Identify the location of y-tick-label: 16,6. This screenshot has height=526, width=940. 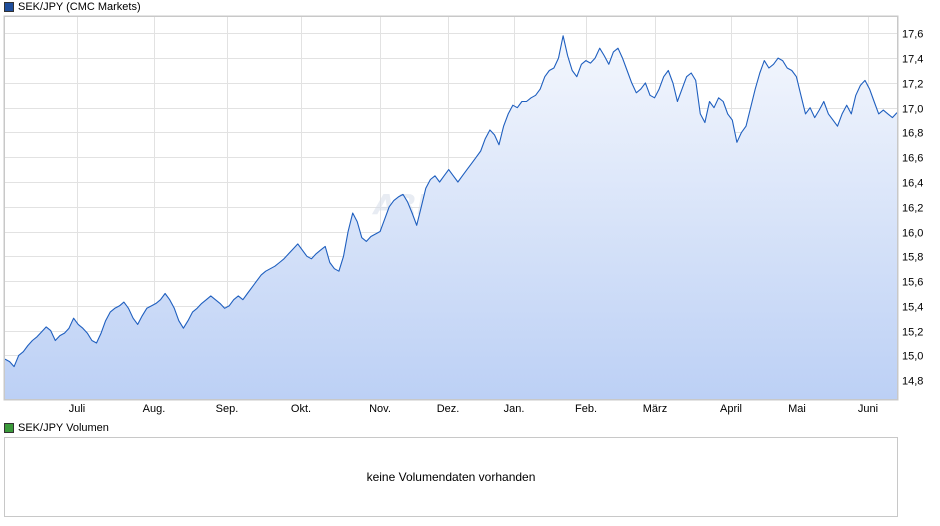
(912, 159).